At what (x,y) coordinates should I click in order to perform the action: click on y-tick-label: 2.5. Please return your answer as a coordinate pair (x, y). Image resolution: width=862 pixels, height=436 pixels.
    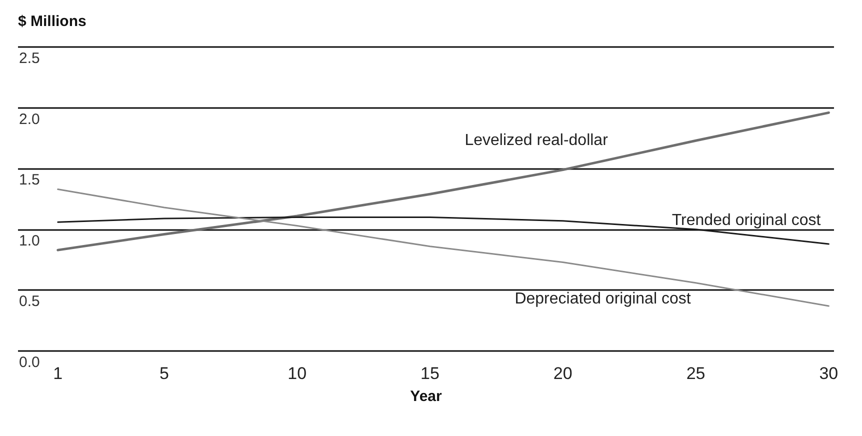
    Looking at the image, I should click on (29, 58).